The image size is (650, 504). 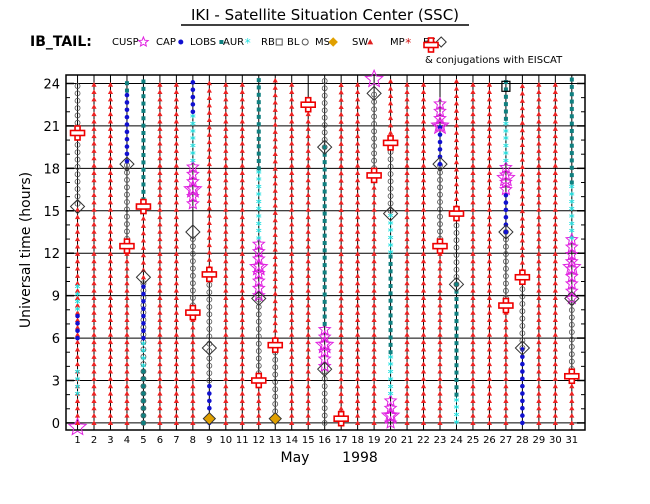 What do you see at coordinates (506, 86) in the screenshot?
I see `rb-marker` at bounding box center [506, 86].